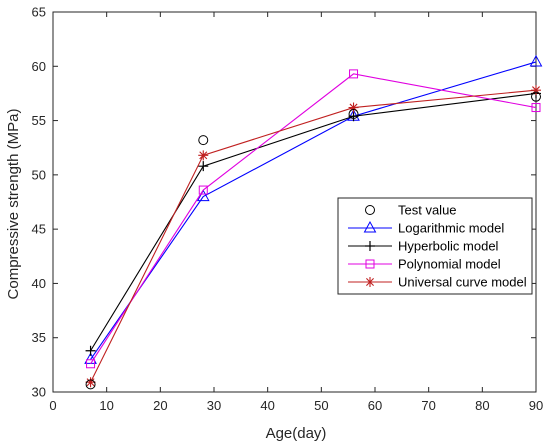  Describe the element at coordinates (451, 228) in the screenshot. I see `legend-label: Logarithmic model` at that location.